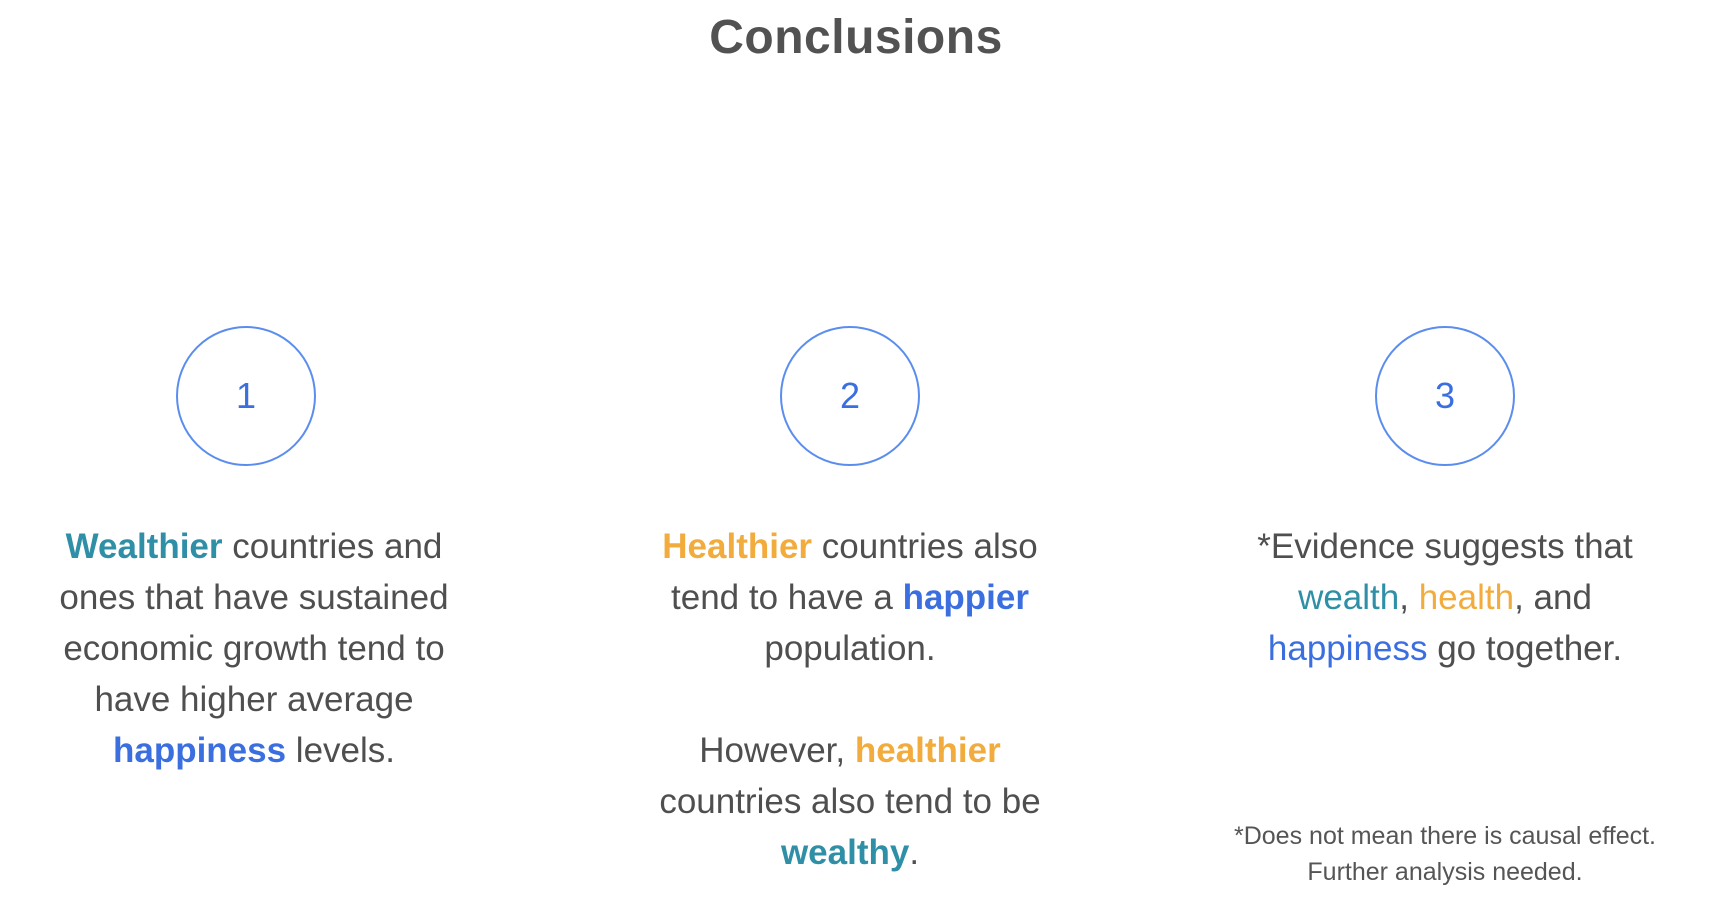 The height and width of the screenshot is (900, 1712). Describe the element at coordinates (144, 546) in the screenshot. I see `highlight-wealthier: Wealthier` at that location.